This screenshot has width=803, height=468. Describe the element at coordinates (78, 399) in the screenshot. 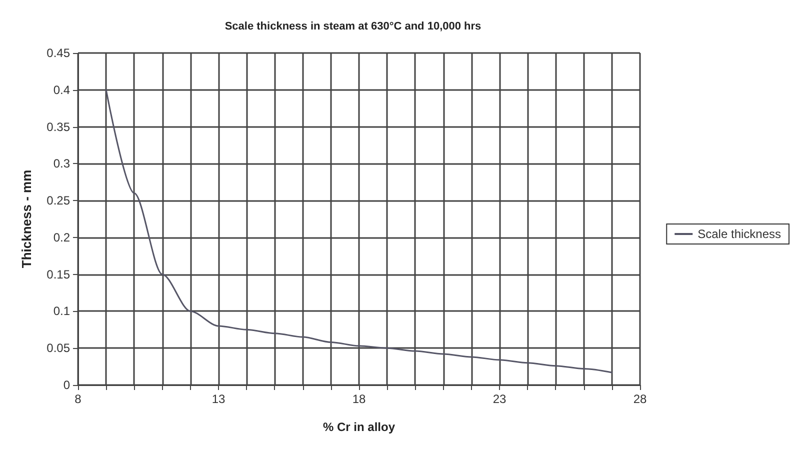

I see `x-tick-label: 8` at that location.